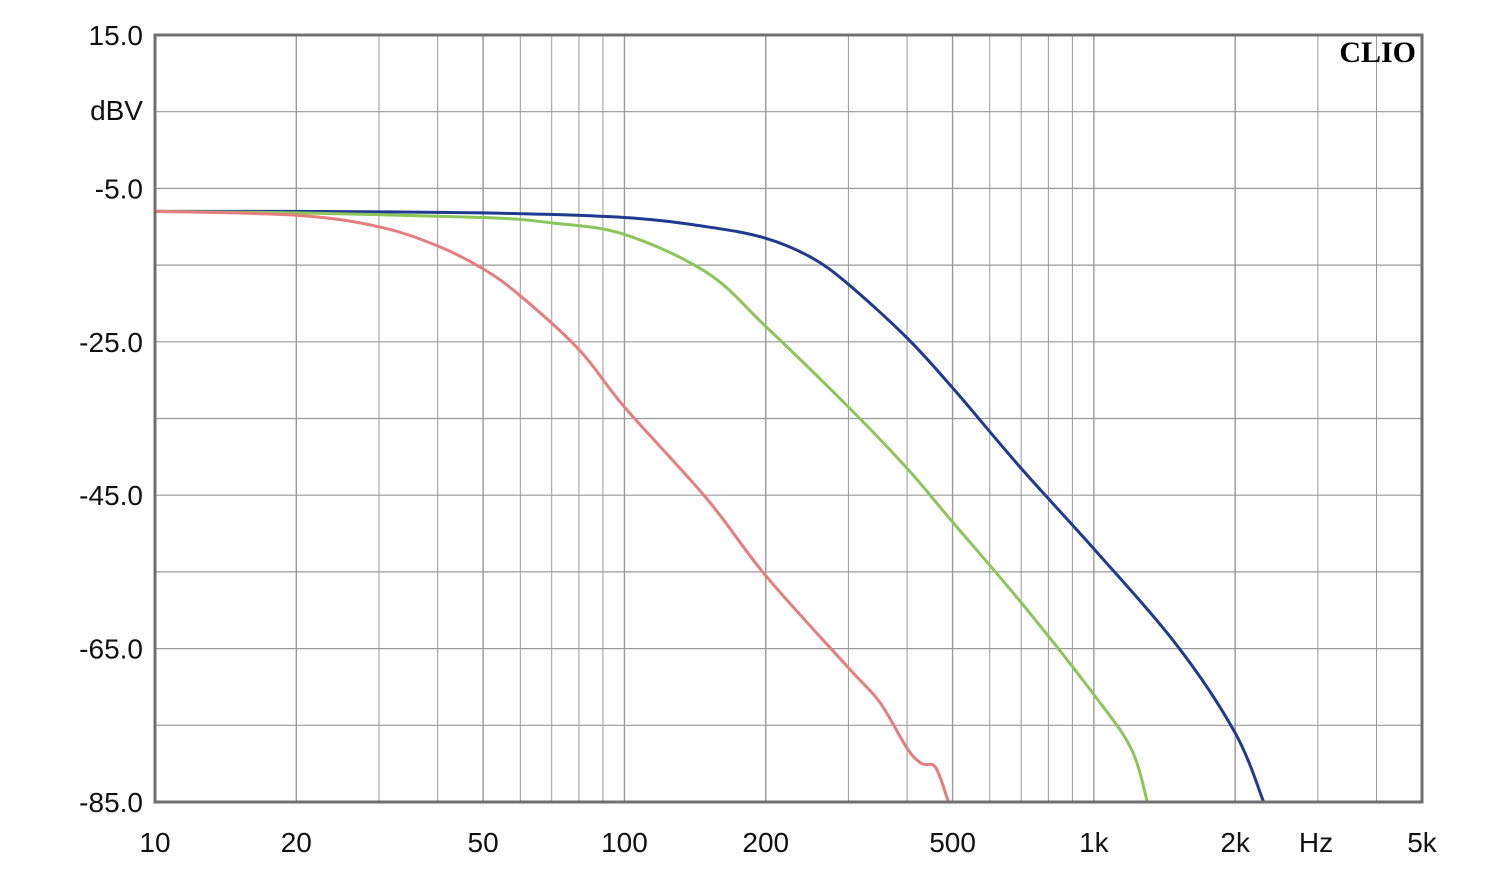 The height and width of the screenshot is (870, 1500). I want to click on x-tick-label: 100, so click(624, 842).